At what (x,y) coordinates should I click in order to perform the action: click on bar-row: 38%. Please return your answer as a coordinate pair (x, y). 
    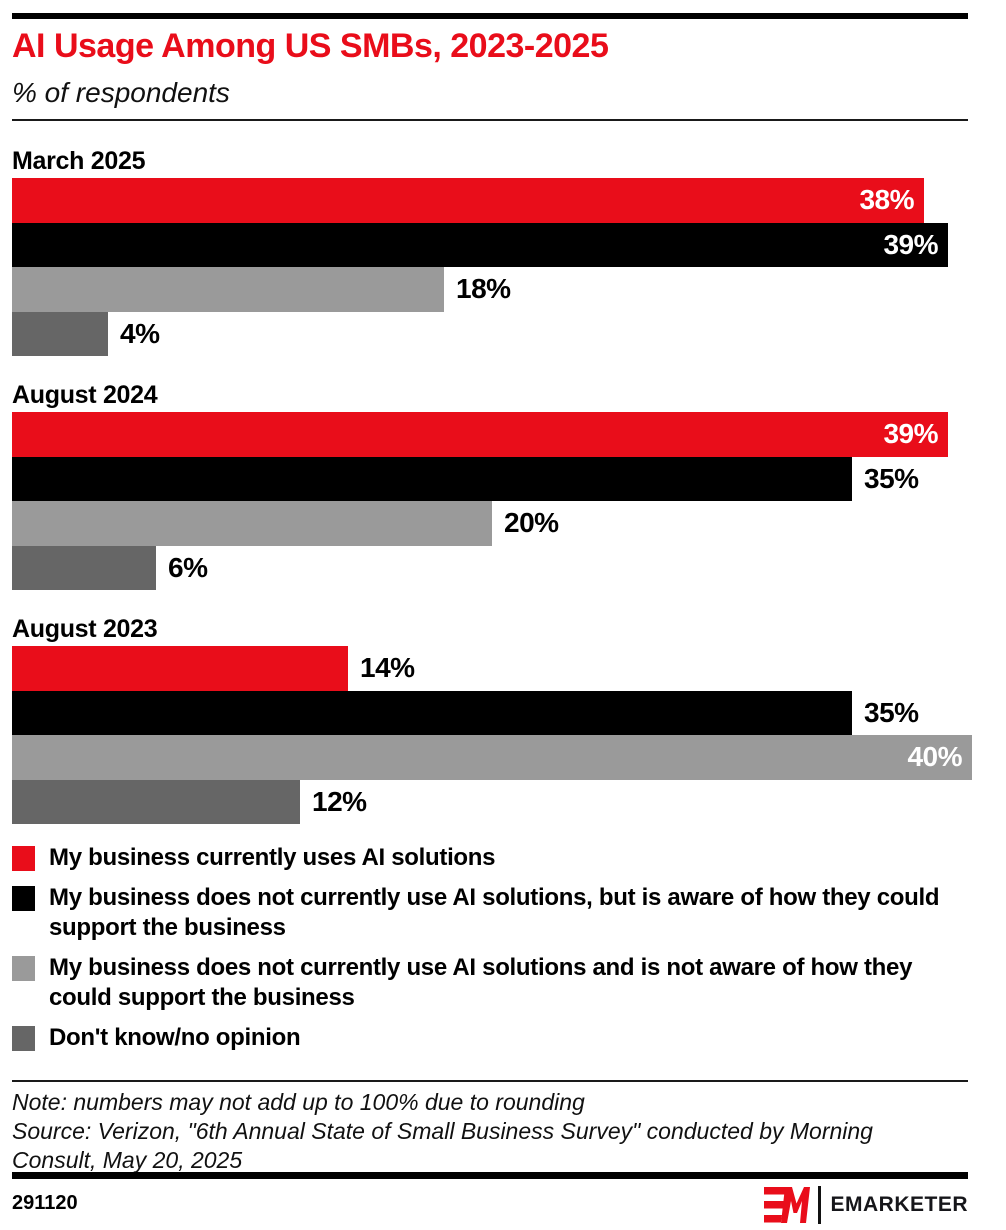
    Looking at the image, I should click on (490, 200).